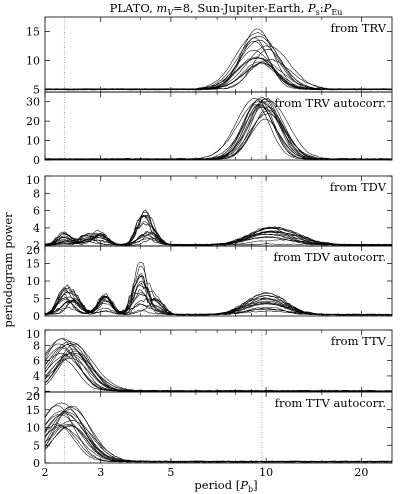 Image resolution: width=407 pixels, height=494 pixels. What do you see at coordinates (8, 270) in the screenshot?
I see `y-axis-label: periodogram power` at bounding box center [8, 270].